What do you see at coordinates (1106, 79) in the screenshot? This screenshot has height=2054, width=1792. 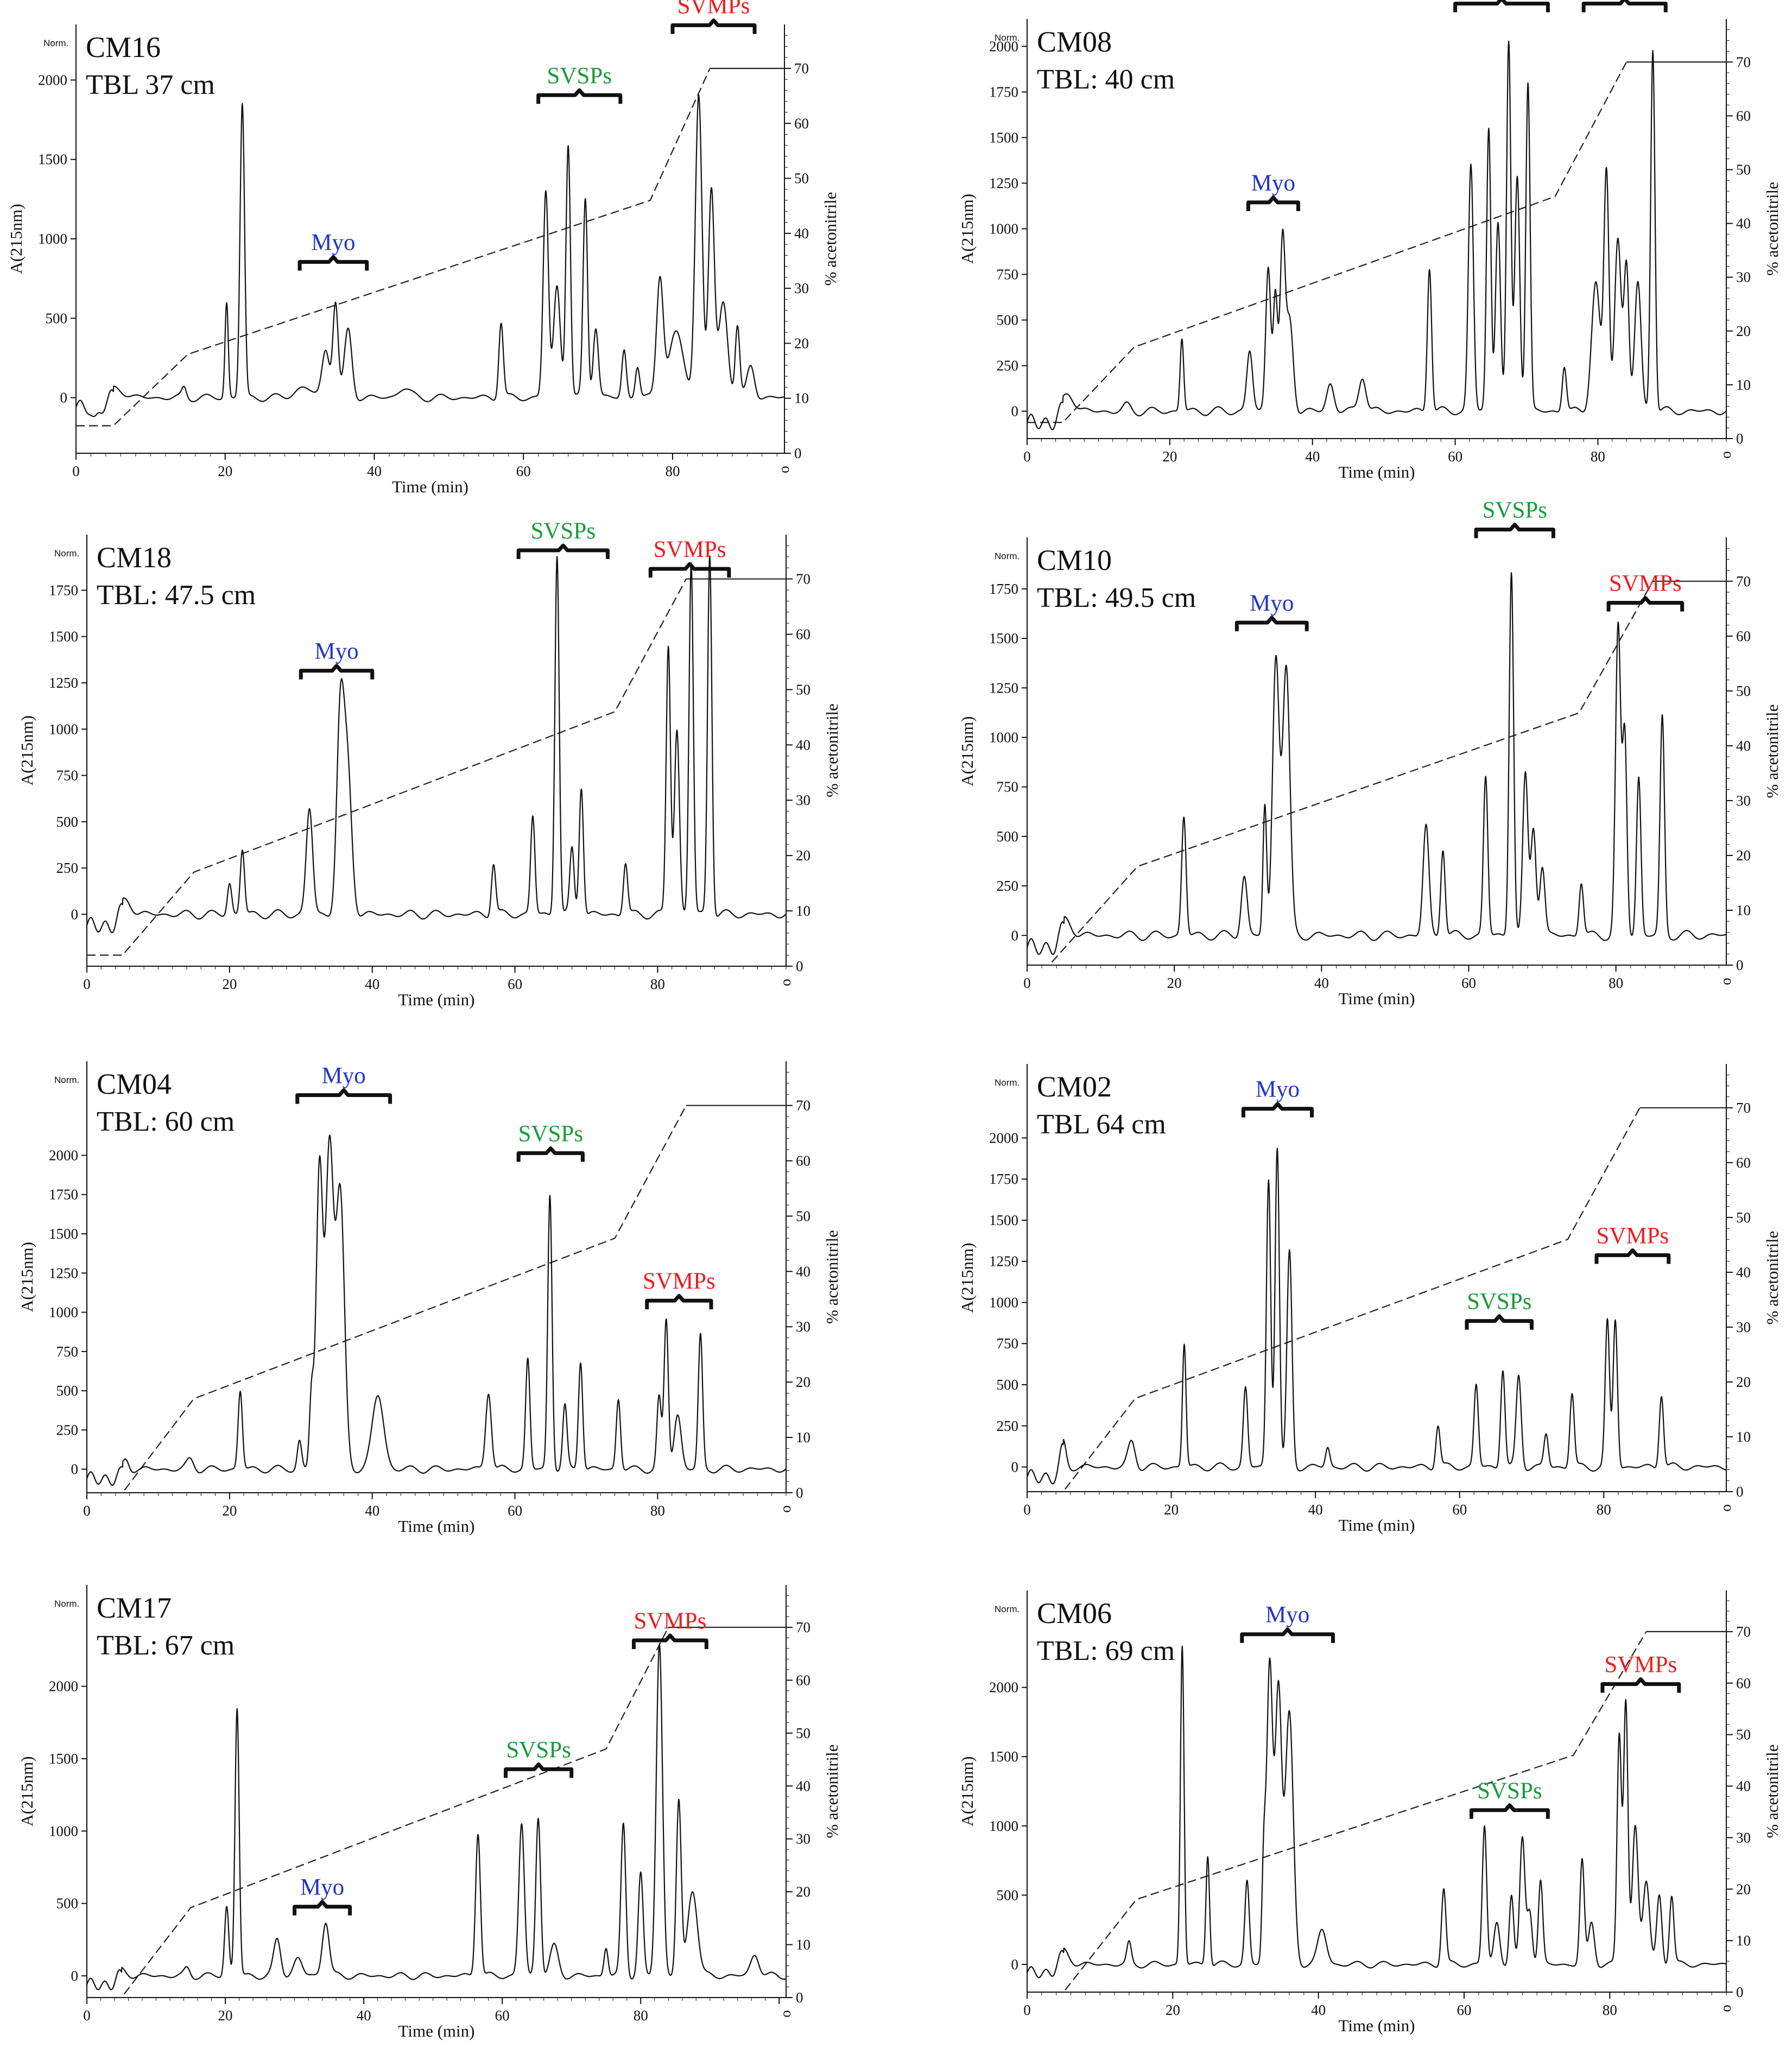 I see `total-body-length: TBL: 40 cm` at bounding box center [1106, 79].